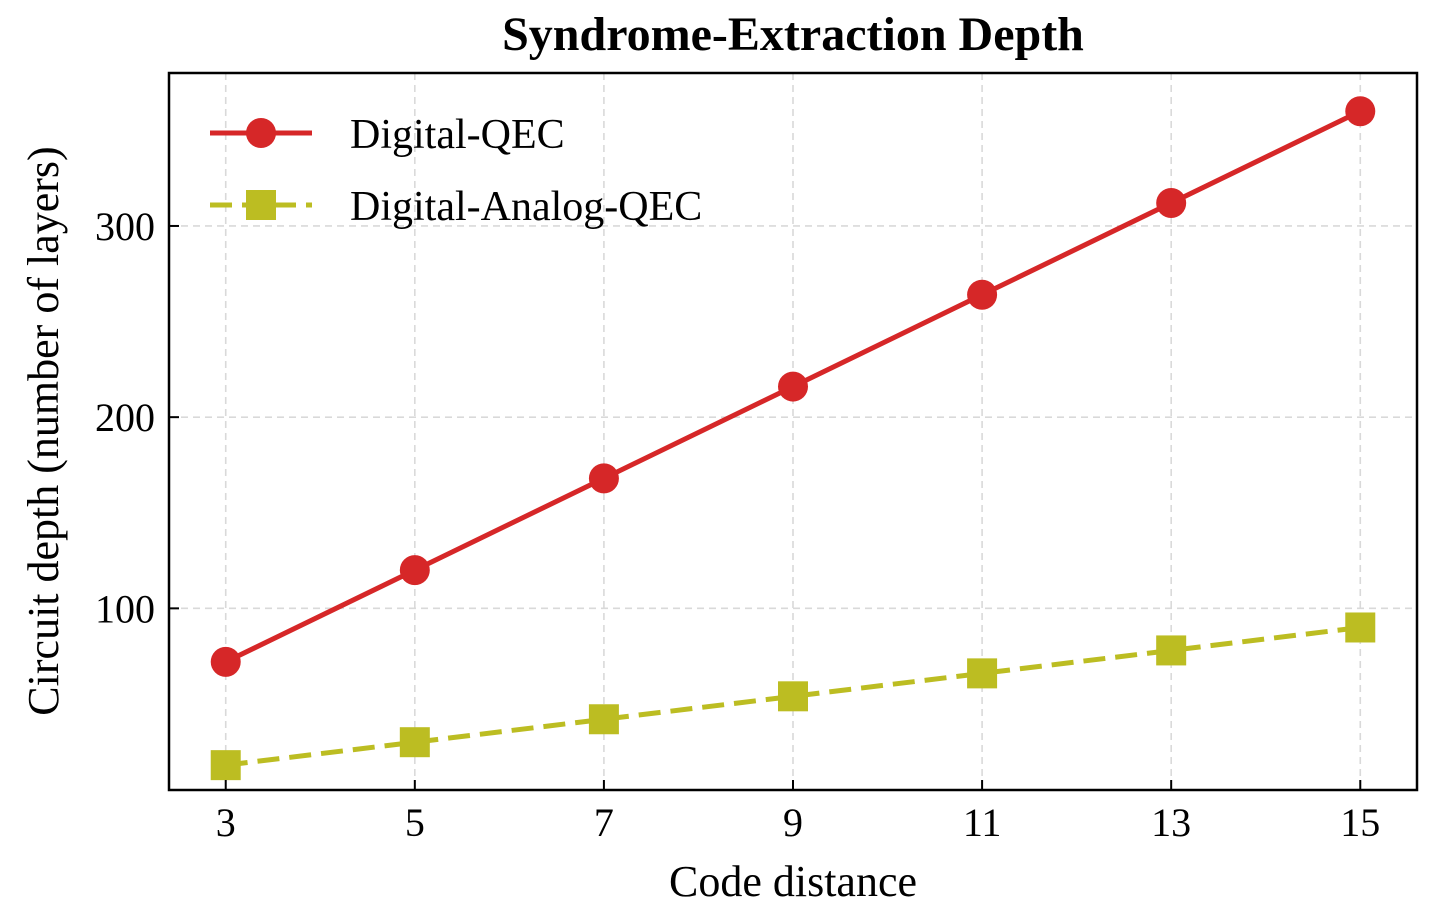  I want to click on legend-item: Digital-Analog-QEC, so click(456, 207).